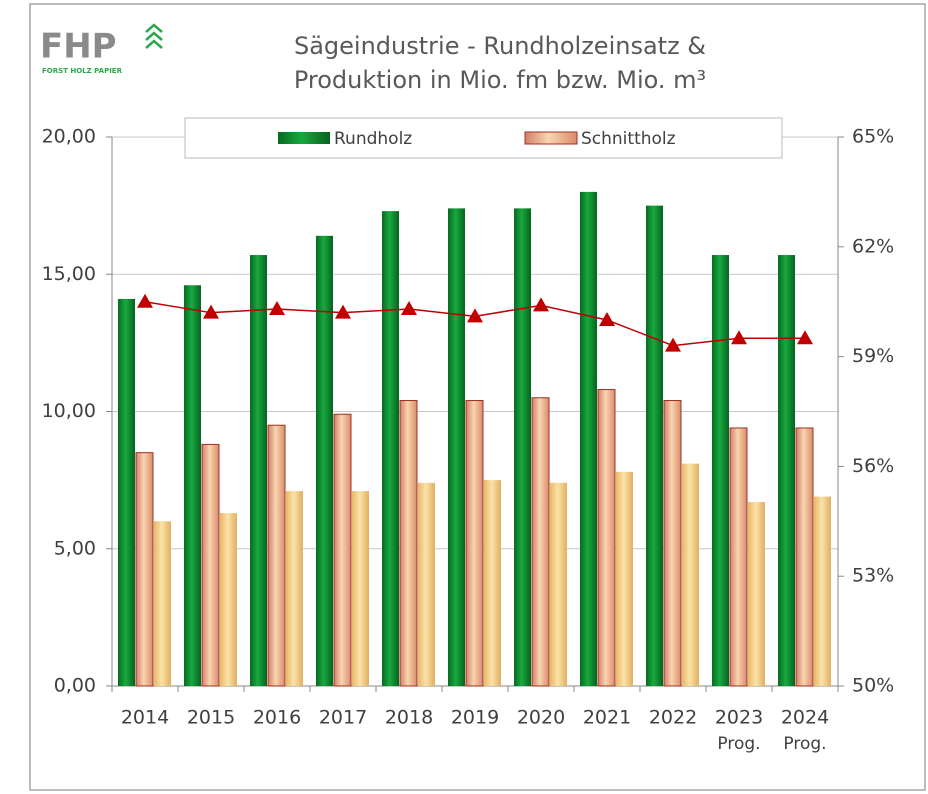 The image size is (928, 794). Describe the element at coordinates (873, 246) in the screenshot. I see `y2-tick-label: 62%` at that location.